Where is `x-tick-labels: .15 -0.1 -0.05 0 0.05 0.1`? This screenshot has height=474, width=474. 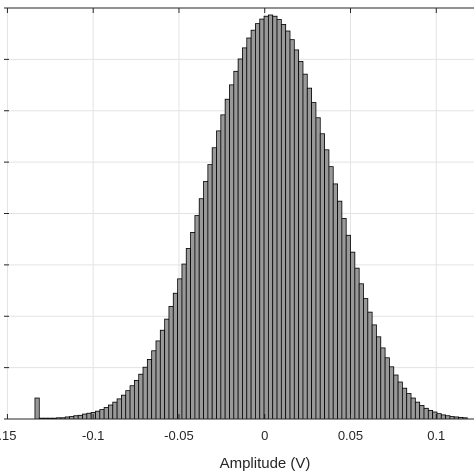 x-tick-labels: .15 -0.1 -0.05 0 0.05 0.1 is located at coordinates (222, 435).